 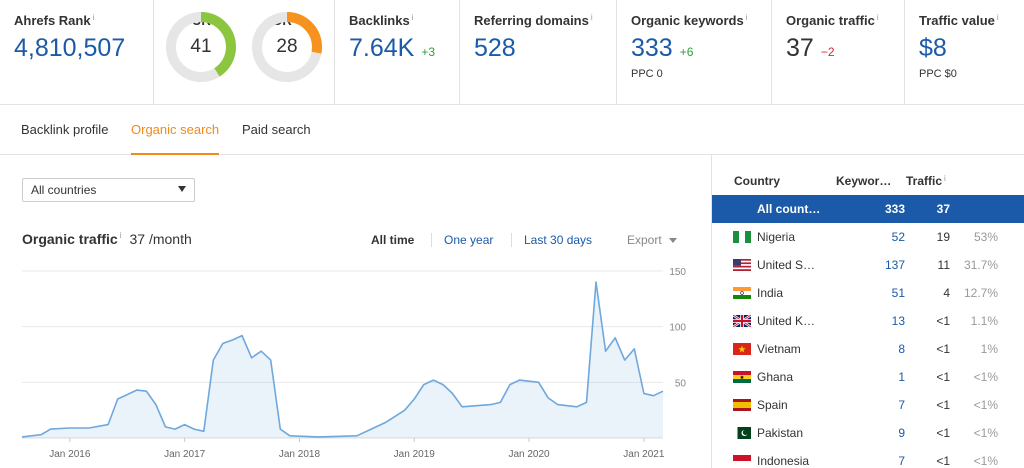 What do you see at coordinates (647, 74) in the screenshot?
I see `ppc-value: PPC 0` at bounding box center [647, 74].